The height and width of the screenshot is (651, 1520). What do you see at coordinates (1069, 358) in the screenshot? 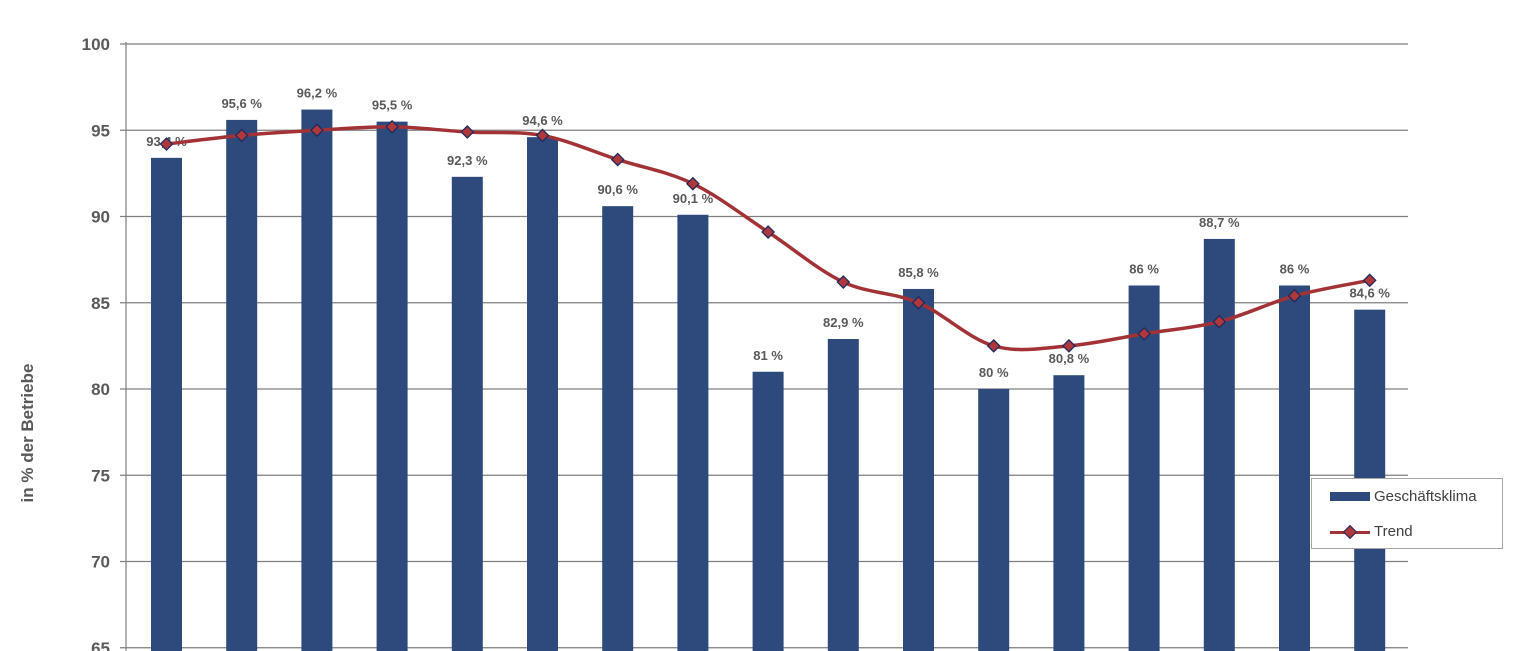
I see `bar-data-label: 80,8 %` at bounding box center [1069, 358].